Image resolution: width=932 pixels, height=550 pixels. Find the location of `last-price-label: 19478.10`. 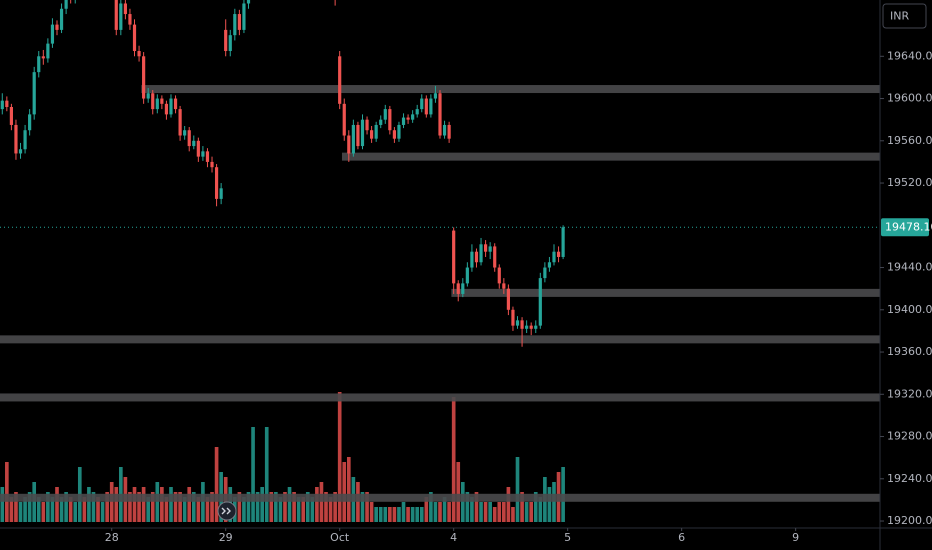

last-price-label: 19478.10 is located at coordinates (908, 226).